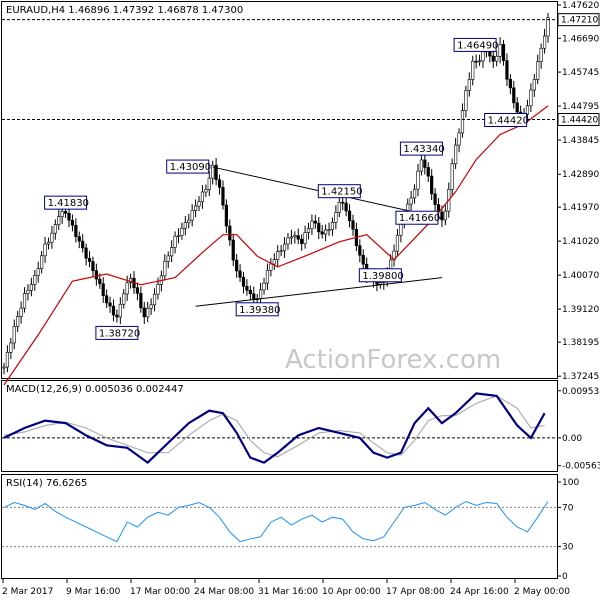 Image resolution: width=600 pixels, height=600 pixels. What do you see at coordinates (580, 73) in the screenshot?
I see `price-y-tick-label: 1.45745` at bounding box center [580, 73].